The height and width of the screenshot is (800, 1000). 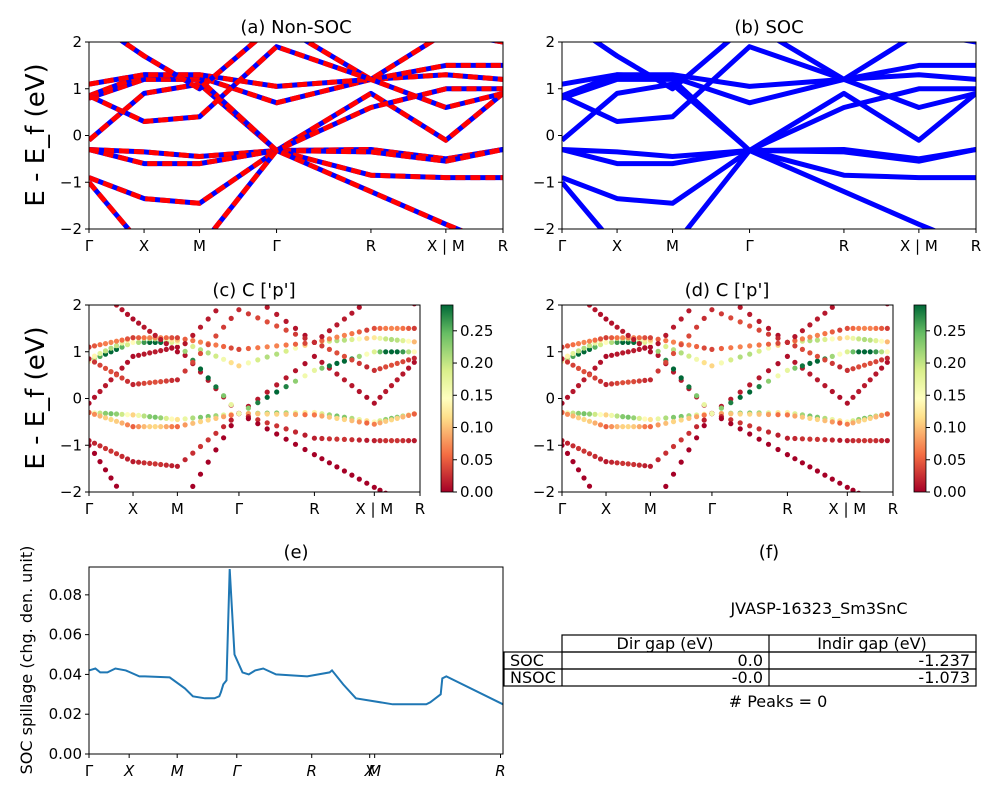 I want to click on cell-nsoc-indir: -1.073, so click(x=944, y=677).